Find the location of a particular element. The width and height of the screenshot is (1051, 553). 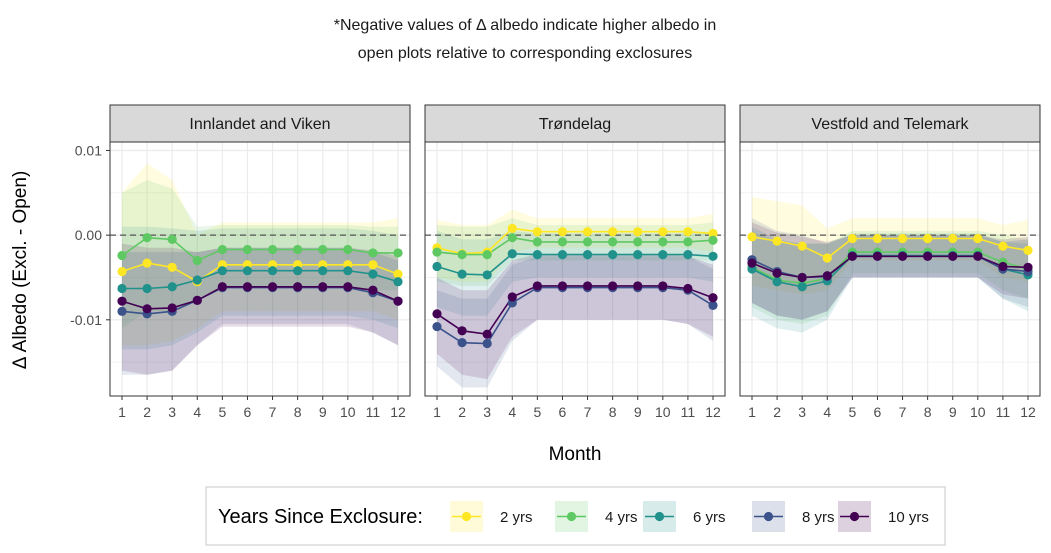

y-tick-label: 0.01 is located at coordinates (88, 150).